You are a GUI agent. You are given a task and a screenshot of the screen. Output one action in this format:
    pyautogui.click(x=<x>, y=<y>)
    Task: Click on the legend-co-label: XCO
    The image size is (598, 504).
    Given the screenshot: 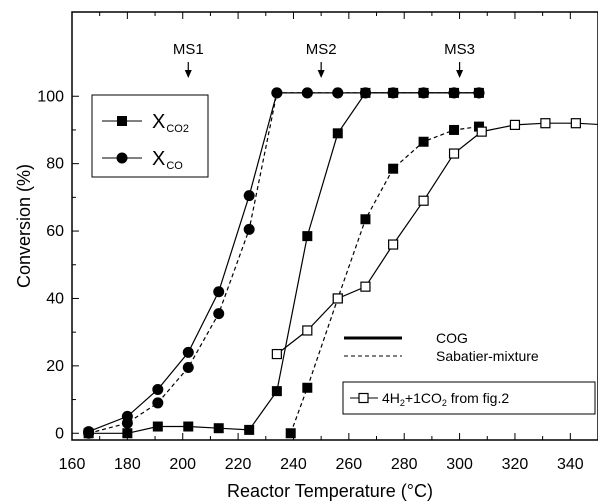 What is the action you would take?
    pyautogui.click(x=167, y=160)
    